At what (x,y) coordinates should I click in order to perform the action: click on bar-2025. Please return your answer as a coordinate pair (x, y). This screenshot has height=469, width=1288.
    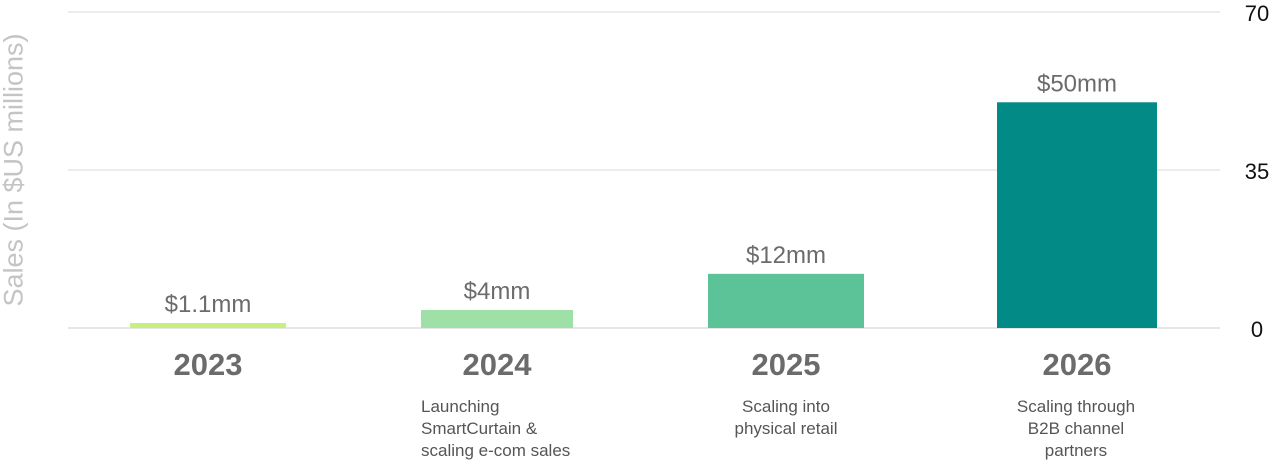
    Looking at the image, I should click on (786, 300).